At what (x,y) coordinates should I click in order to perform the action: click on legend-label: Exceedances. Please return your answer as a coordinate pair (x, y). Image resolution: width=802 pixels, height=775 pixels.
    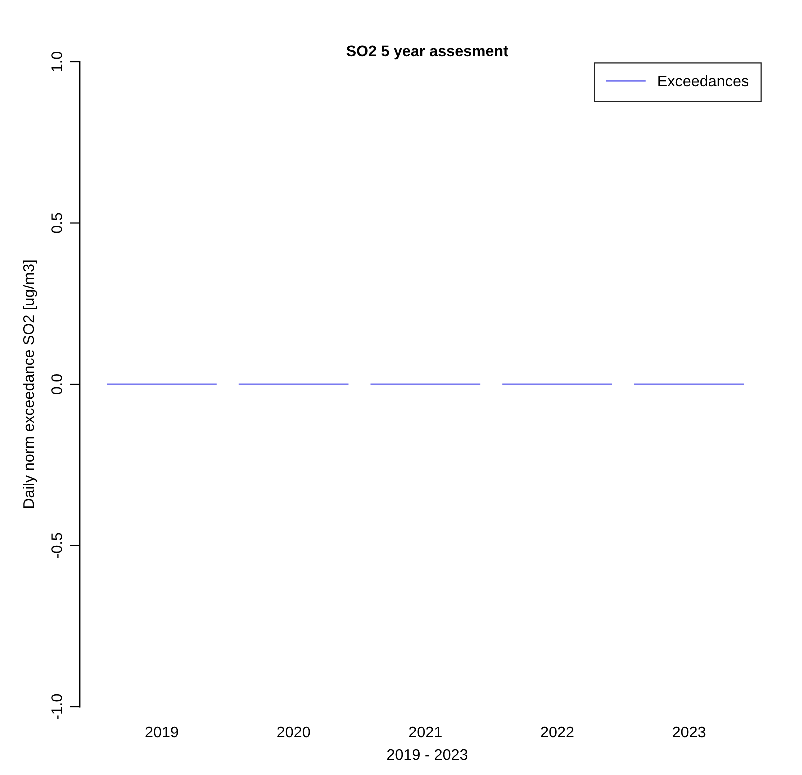
    Looking at the image, I should click on (703, 81).